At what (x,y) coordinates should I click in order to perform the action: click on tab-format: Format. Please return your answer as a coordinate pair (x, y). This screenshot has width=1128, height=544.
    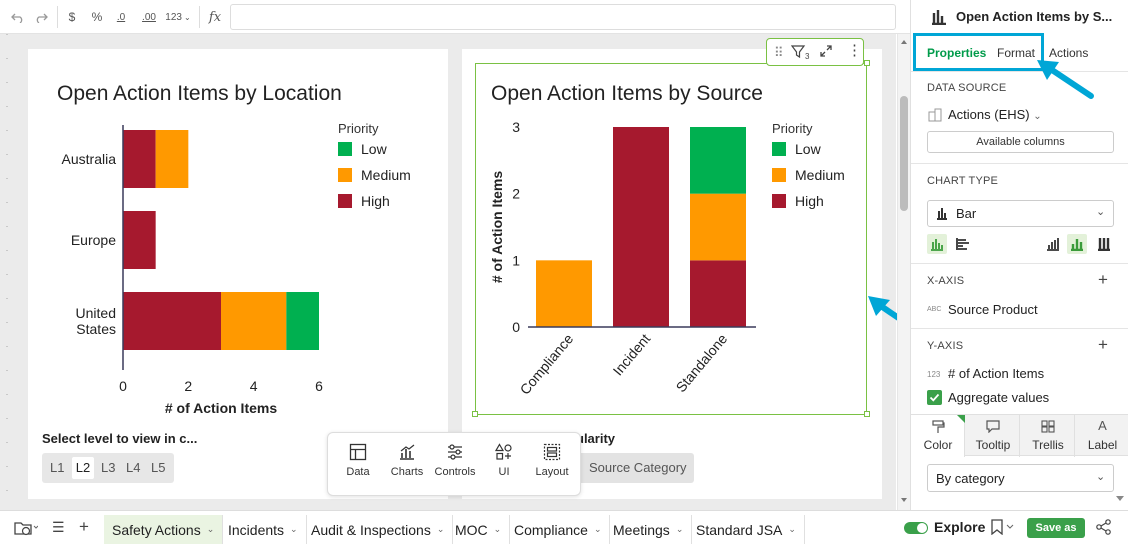
    Looking at the image, I should click on (1016, 53).